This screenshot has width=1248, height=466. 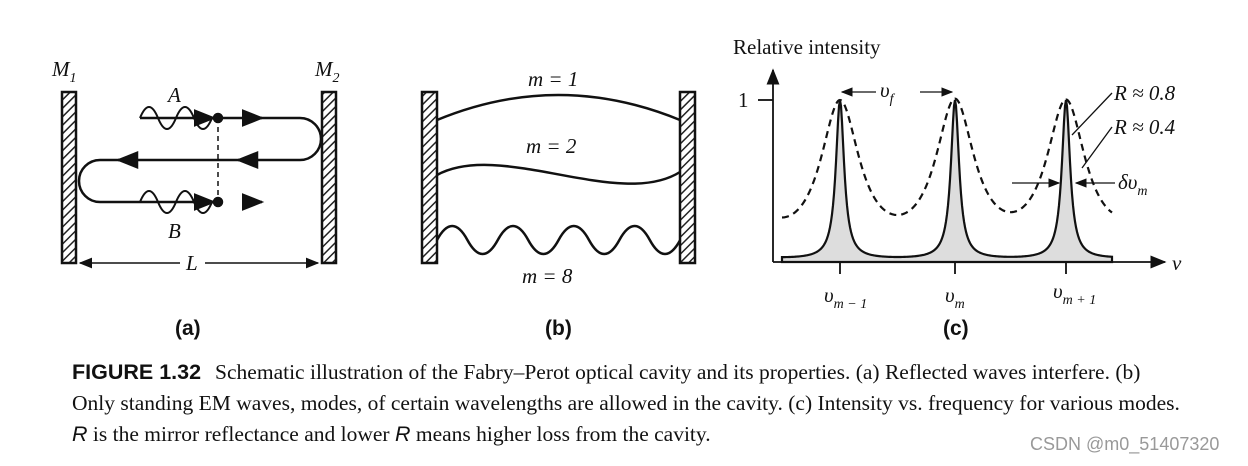 What do you see at coordinates (851, 304) in the screenshot?
I see `subscript: m − 1` at bounding box center [851, 304].